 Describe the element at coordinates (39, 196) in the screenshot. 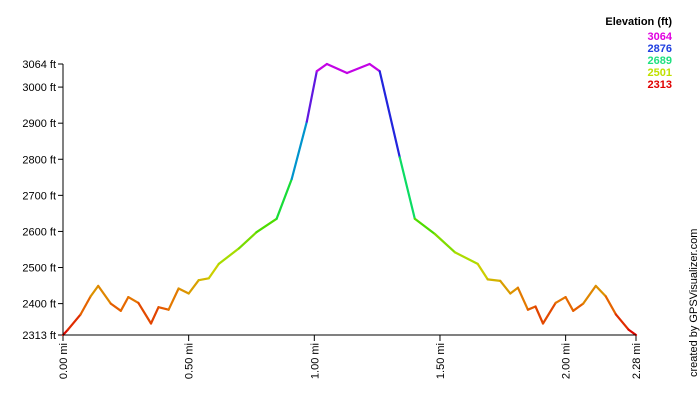

I see `y-tick-label: 2700 ft` at that location.